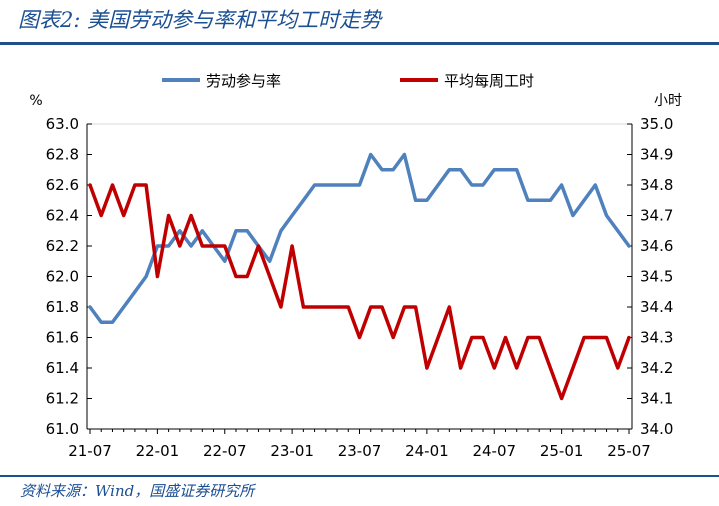 The image size is (719, 506). What do you see at coordinates (62, 155) in the screenshot?
I see `left-tick-label: 62.8` at bounding box center [62, 155].